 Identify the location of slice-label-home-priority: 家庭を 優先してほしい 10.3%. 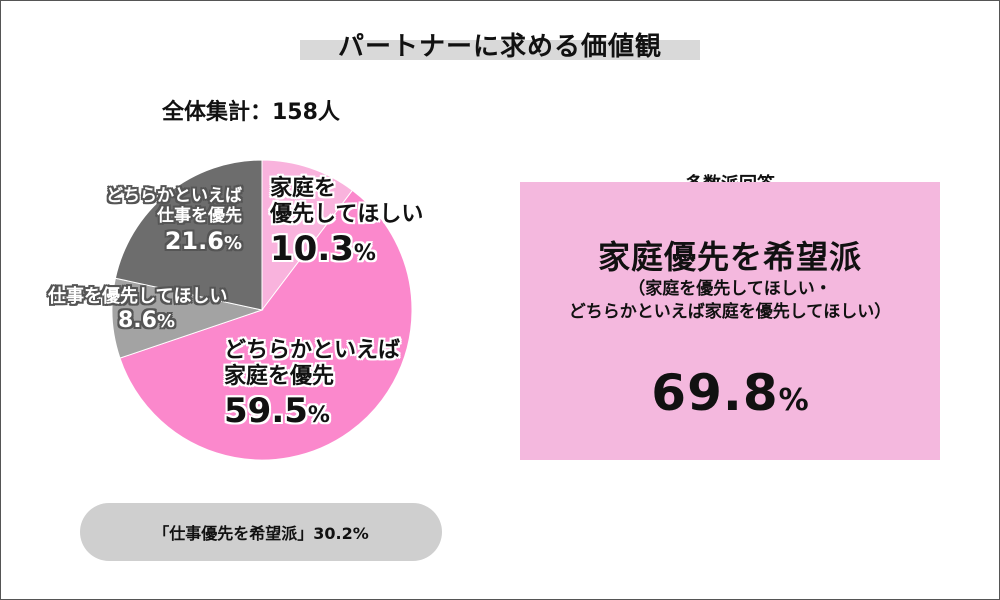
(346, 223).